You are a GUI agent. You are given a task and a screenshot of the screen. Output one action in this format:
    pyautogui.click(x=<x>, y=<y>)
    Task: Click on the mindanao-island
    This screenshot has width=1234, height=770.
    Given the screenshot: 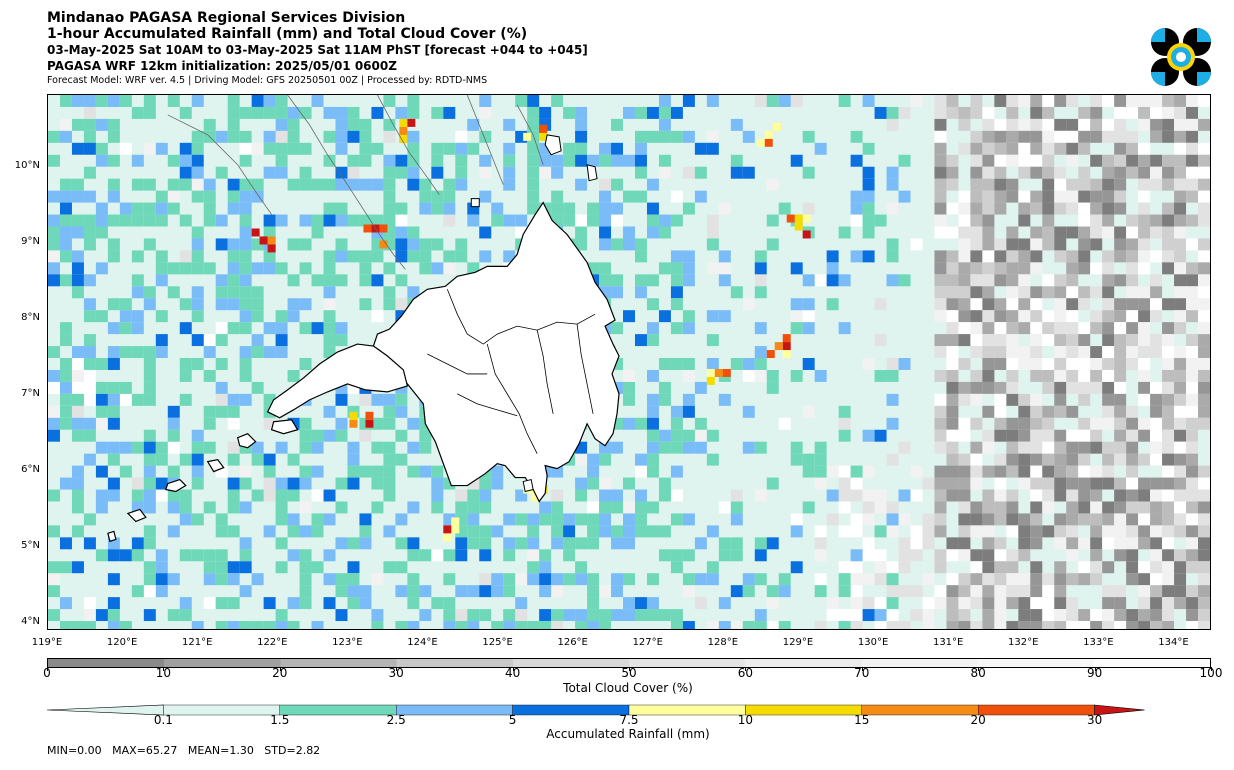 What is the action you would take?
    pyautogui.click(x=496, y=352)
    